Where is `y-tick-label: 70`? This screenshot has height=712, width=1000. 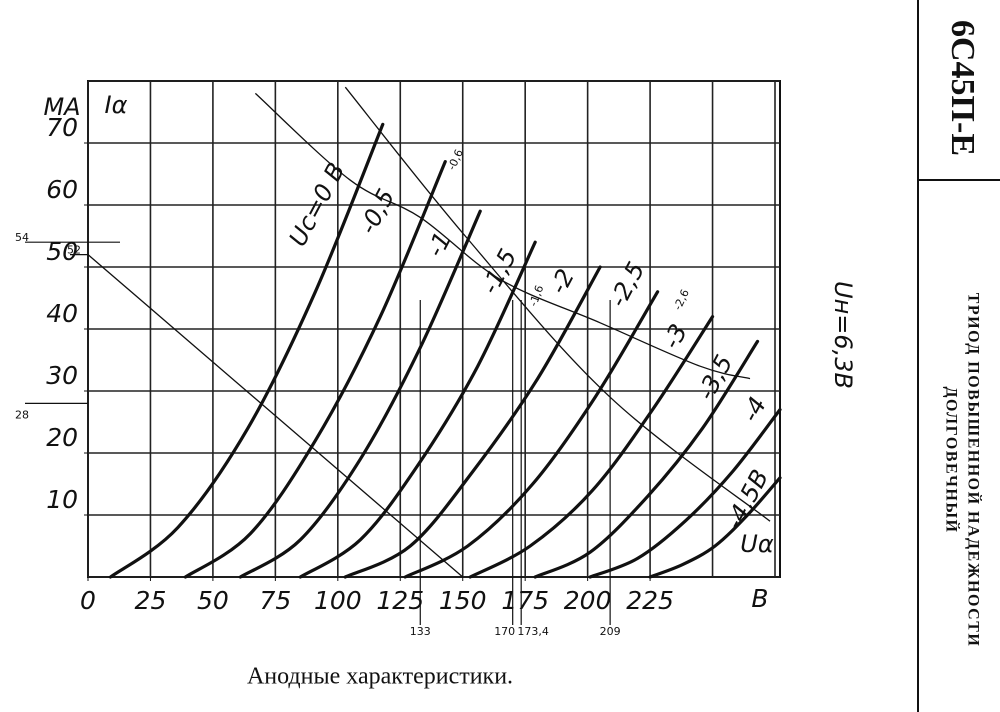
y-tick-label: 70 is located at coordinates (62, 127).